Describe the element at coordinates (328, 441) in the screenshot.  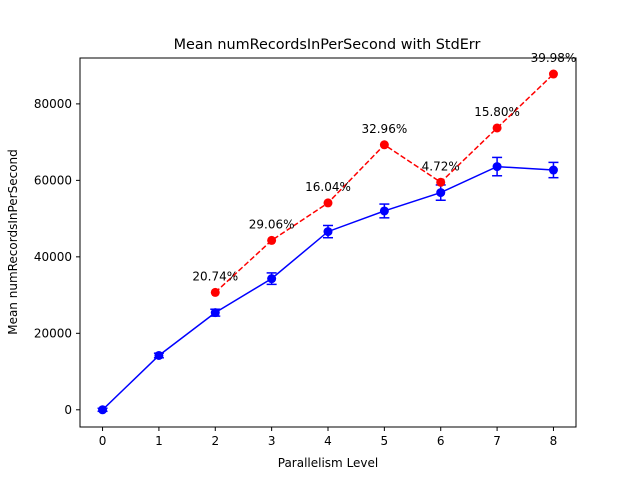
I see `x-tick-label: 4` at that location.